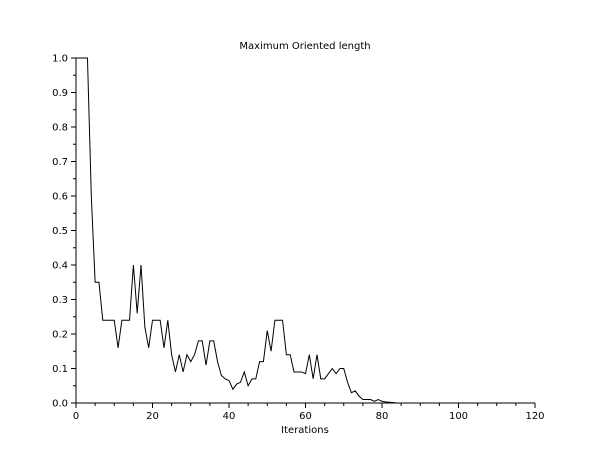  I want to click on y-tick-label: 0.0, so click(60, 404).